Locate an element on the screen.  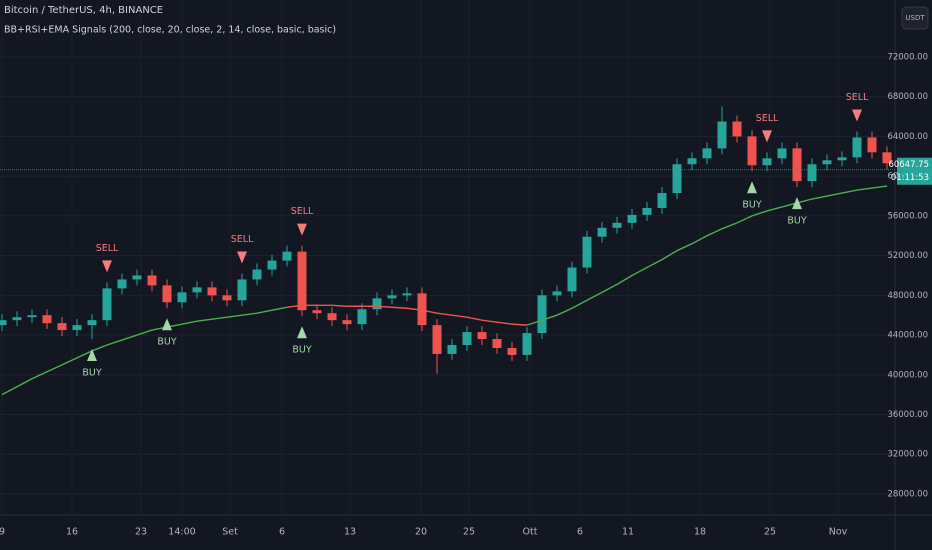
y-tick-label: 36000.00 is located at coordinates (907, 415).